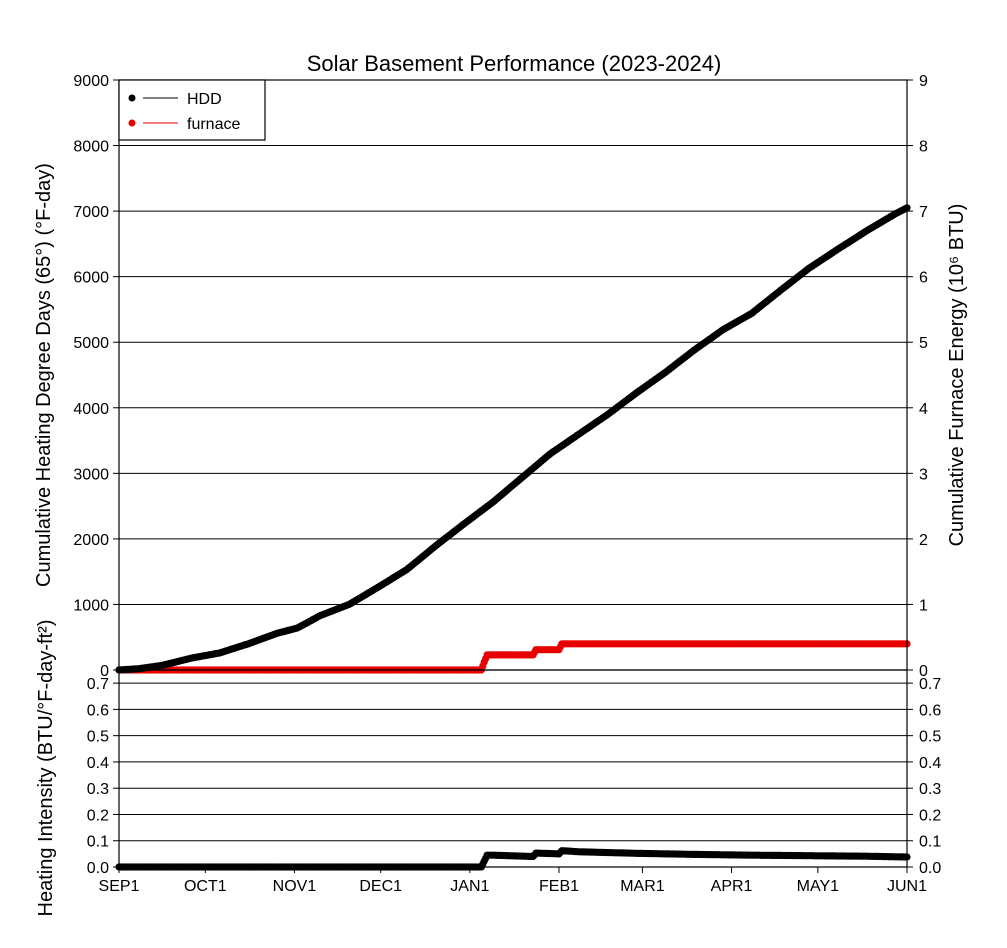 This screenshot has height=948, width=1007. Describe the element at coordinates (642, 886) in the screenshot. I see `x-tick-label: MAR1` at that location.